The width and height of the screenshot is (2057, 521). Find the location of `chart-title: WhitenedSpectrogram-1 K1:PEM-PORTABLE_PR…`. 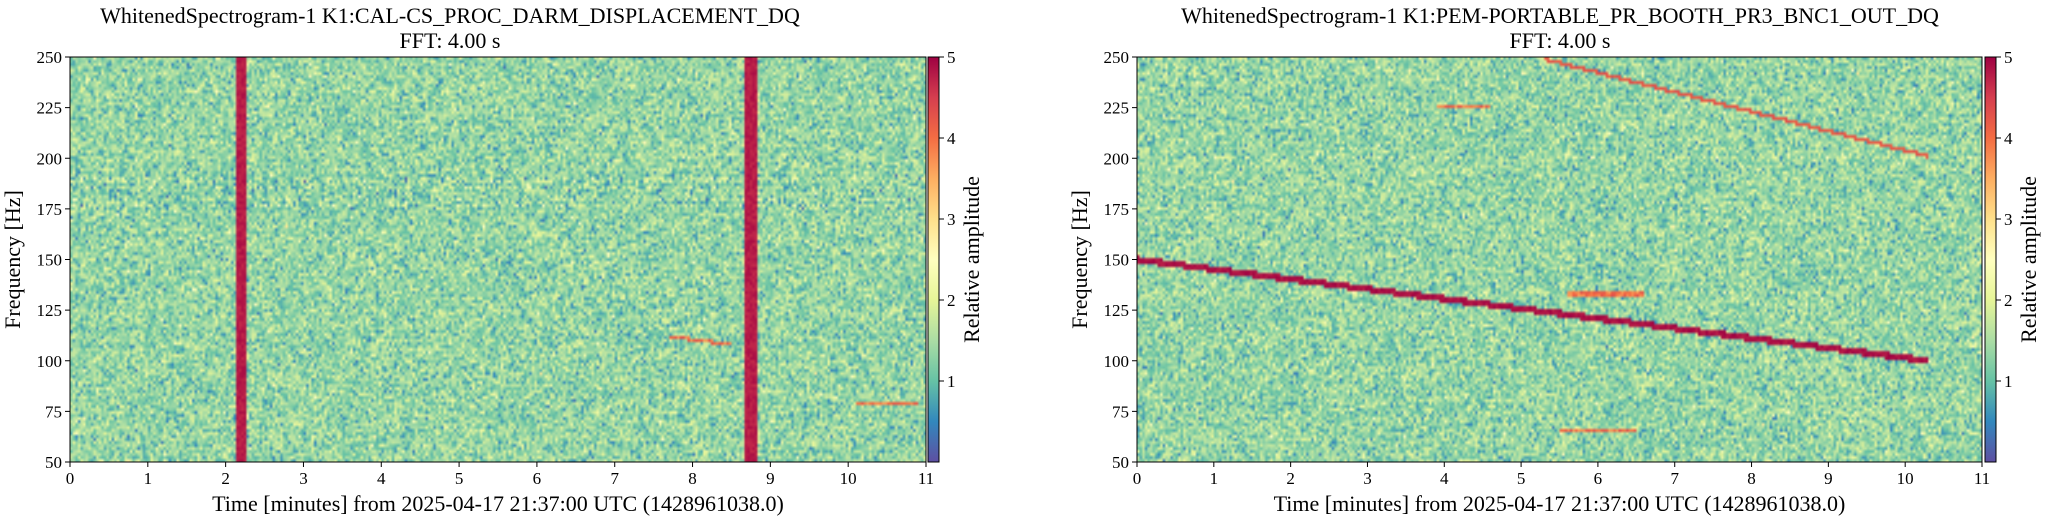

chart-title: WhitenedSpectrogram-1 K1:PEM-PORTABLE_PR… is located at coordinates (1560, 15).